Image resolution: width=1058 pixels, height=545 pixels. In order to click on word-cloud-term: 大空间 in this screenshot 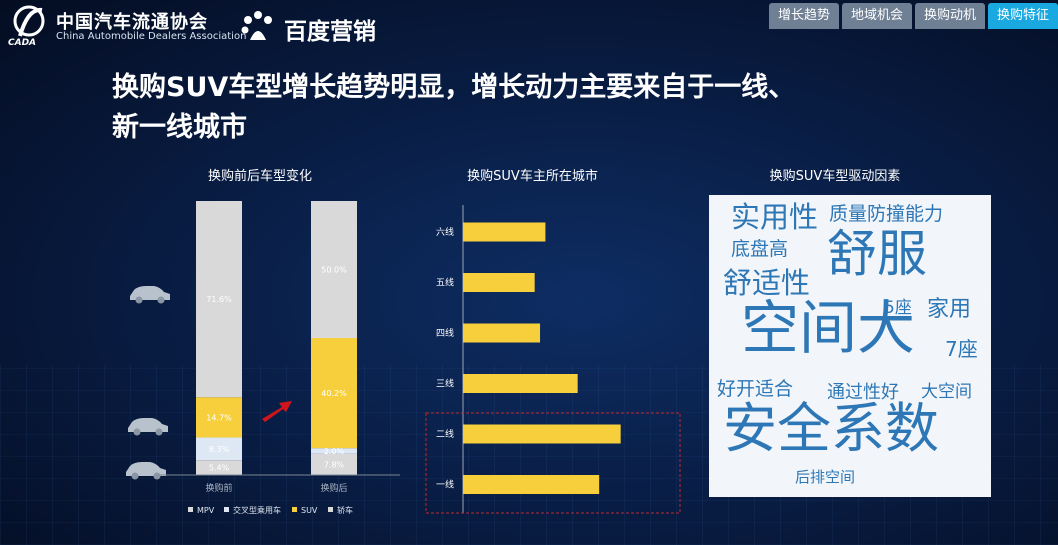, I will do `click(946, 392)`.